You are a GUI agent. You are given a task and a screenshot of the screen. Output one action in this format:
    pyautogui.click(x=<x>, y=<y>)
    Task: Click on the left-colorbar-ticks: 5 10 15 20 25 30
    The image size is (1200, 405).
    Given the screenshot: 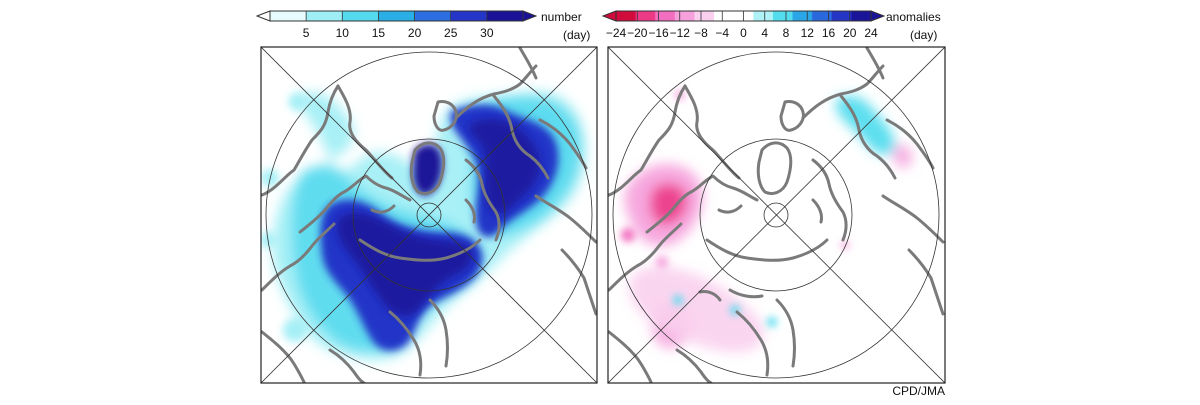 What is the action you would take?
    pyautogui.click(x=398, y=25)
    